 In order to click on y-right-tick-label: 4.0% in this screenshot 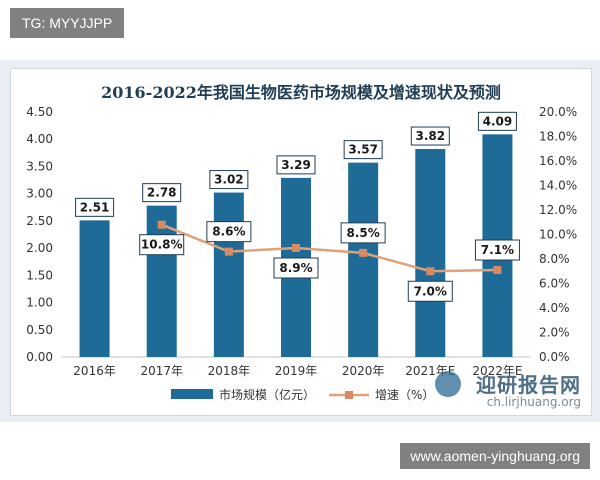, I will do `click(554, 308)`.